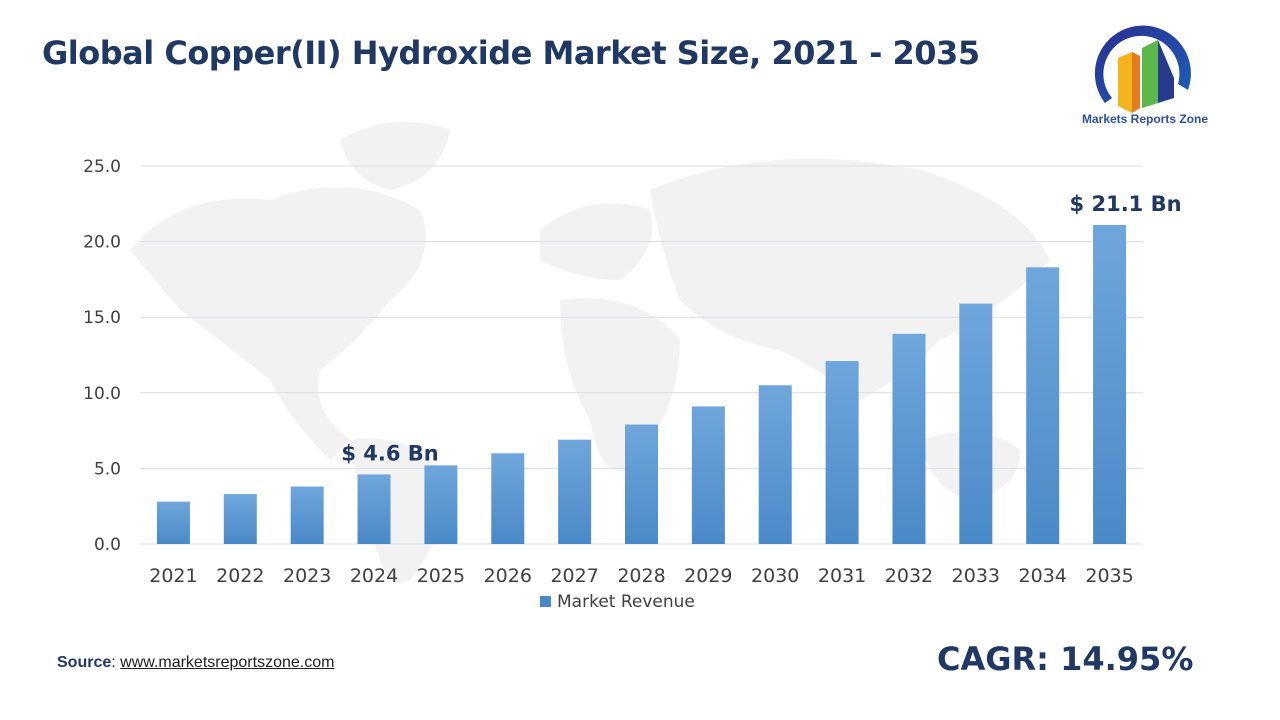  Describe the element at coordinates (708, 475) in the screenshot. I see `bar-2029` at that location.